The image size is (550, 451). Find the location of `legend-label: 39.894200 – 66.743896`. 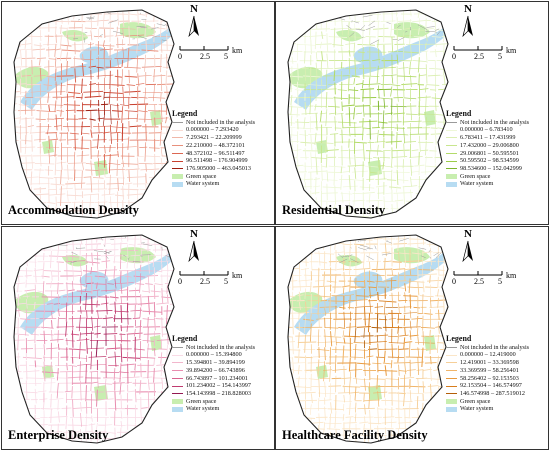

legend-label: 39.894200 – 66.743896 is located at coordinates (215, 370).